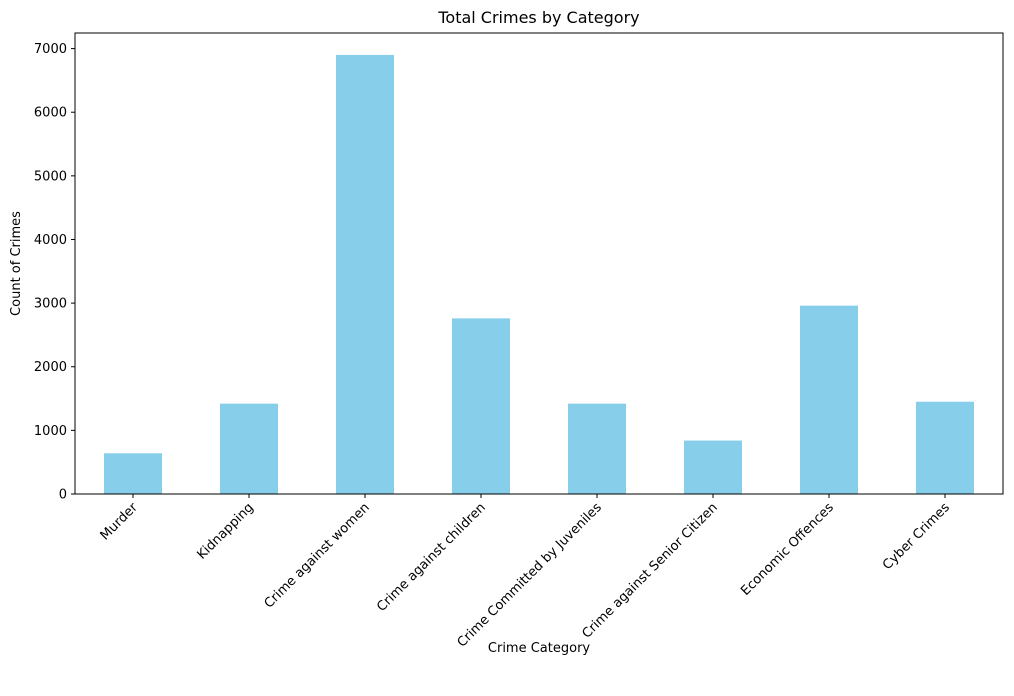 The height and width of the screenshot is (696, 1014). What do you see at coordinates (916, 536) in the screenshot?
I see `x-tick-label: Cyber Crimes` at bounding box center [916, 536].